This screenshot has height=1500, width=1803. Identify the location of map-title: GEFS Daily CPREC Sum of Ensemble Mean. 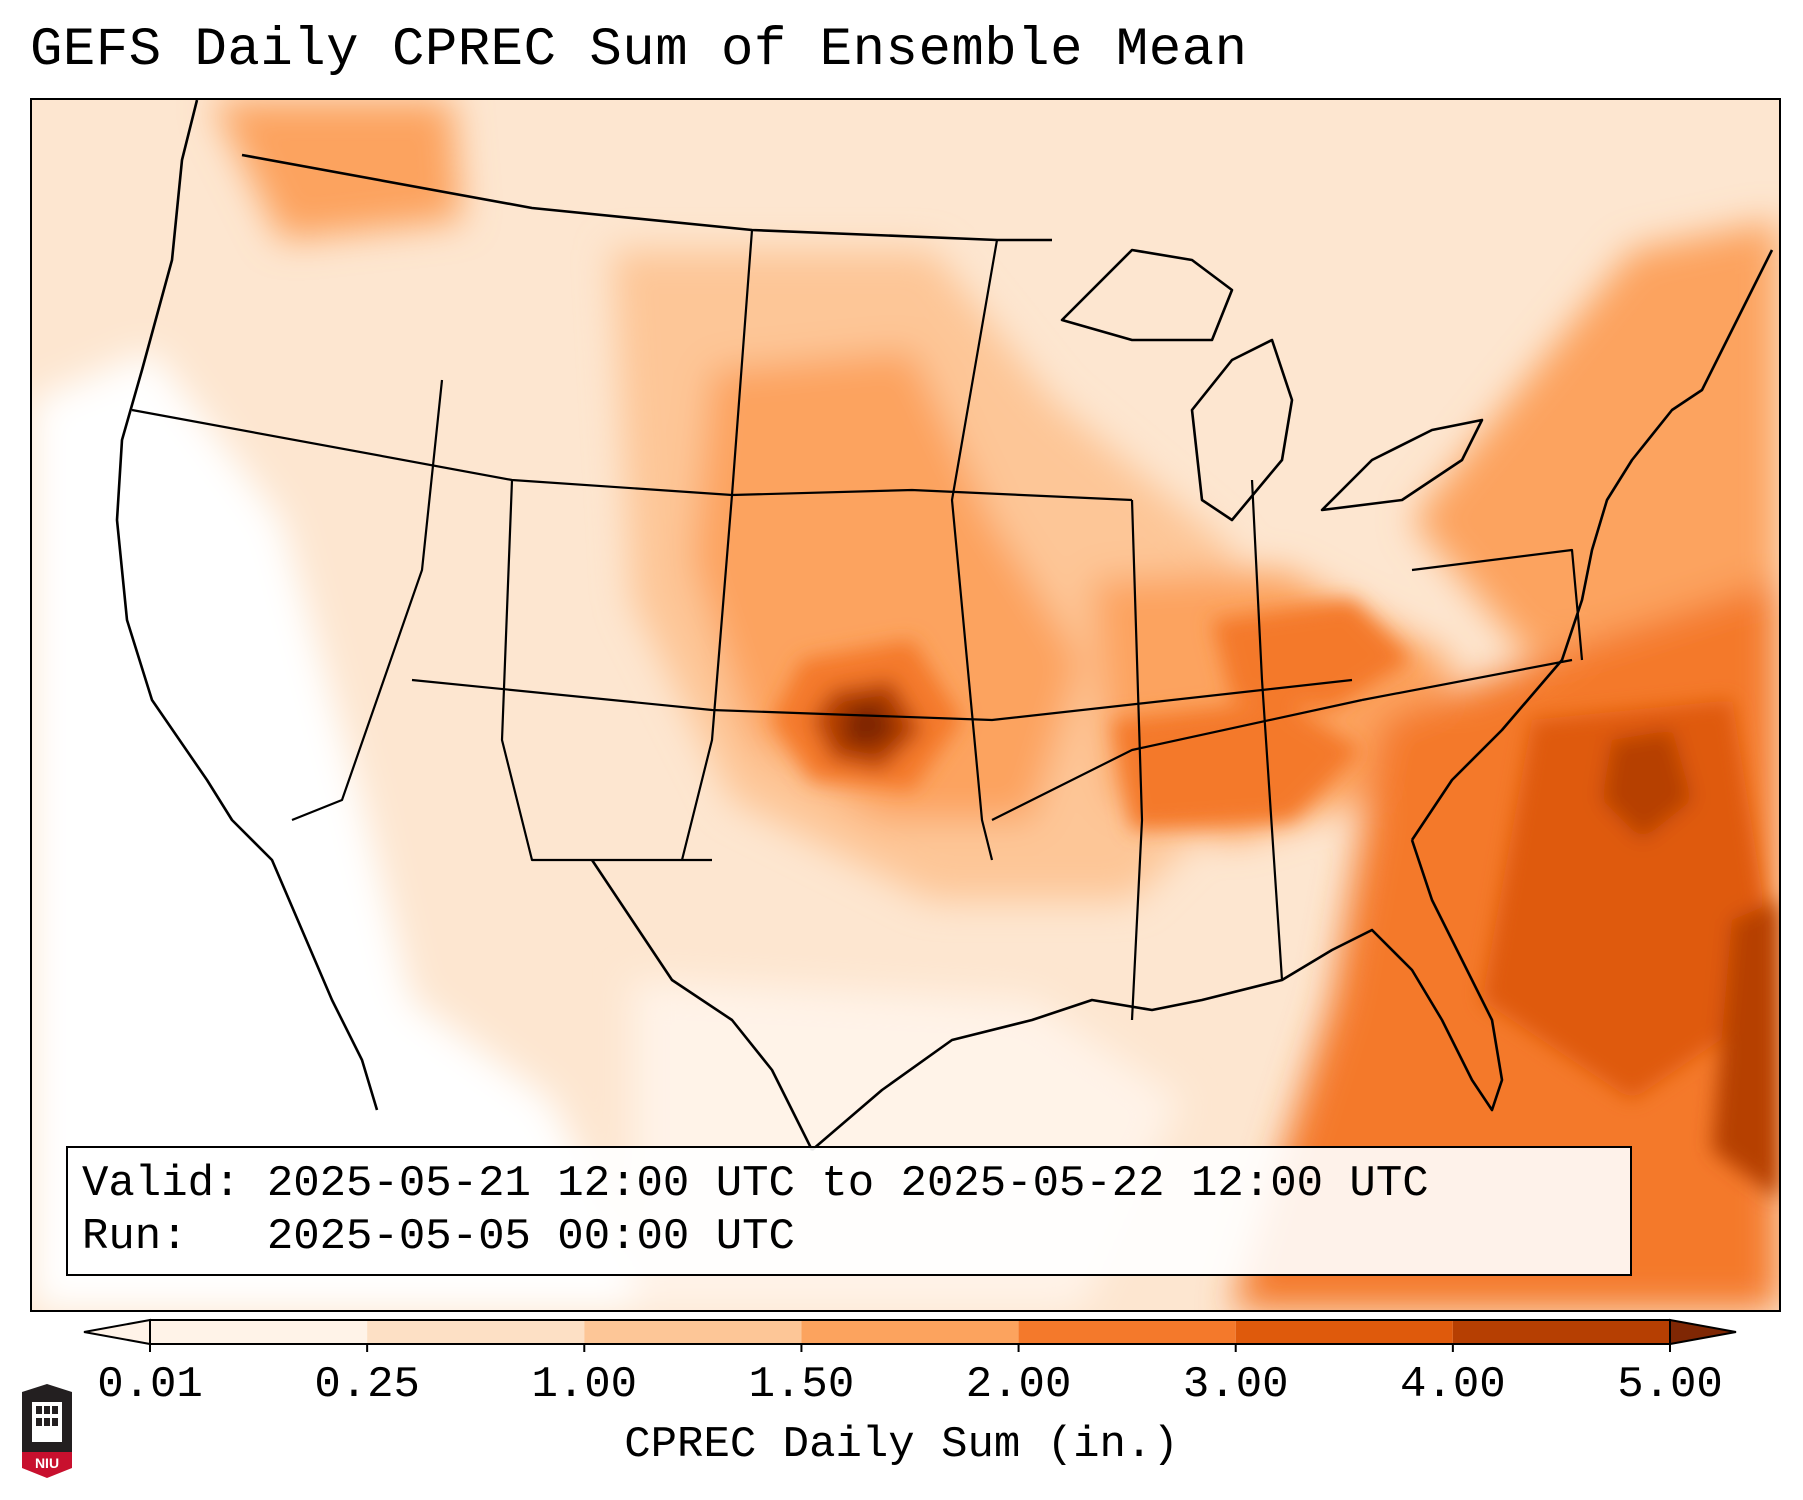
(639, 50).